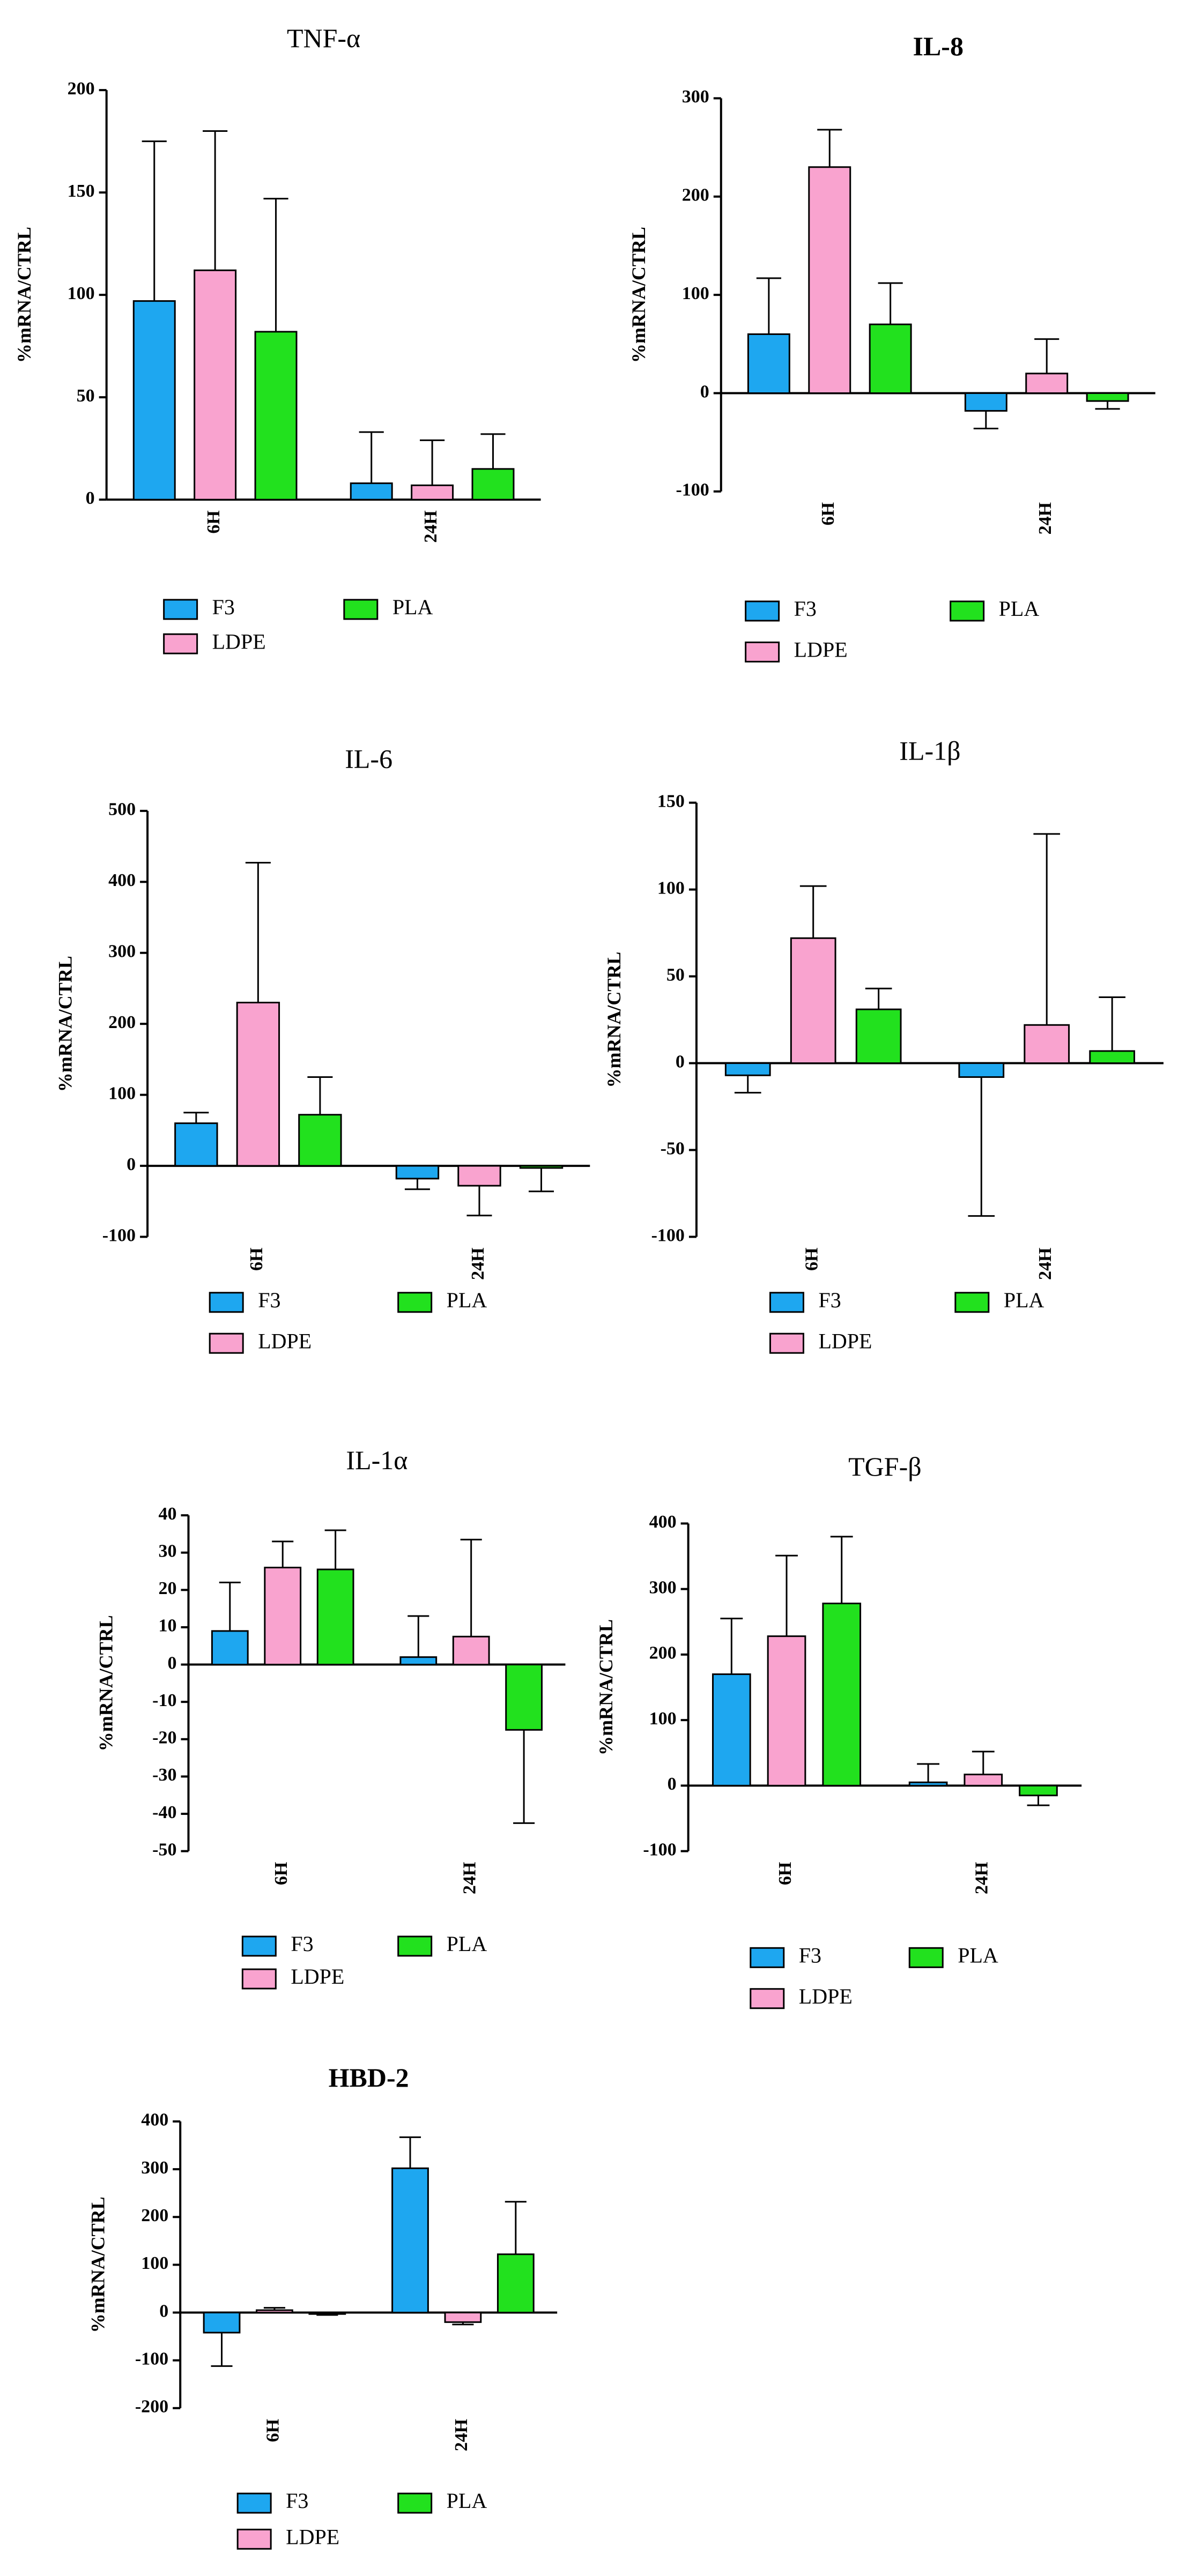  I want to click on chart-title: TNF-α, so click(323, 38).